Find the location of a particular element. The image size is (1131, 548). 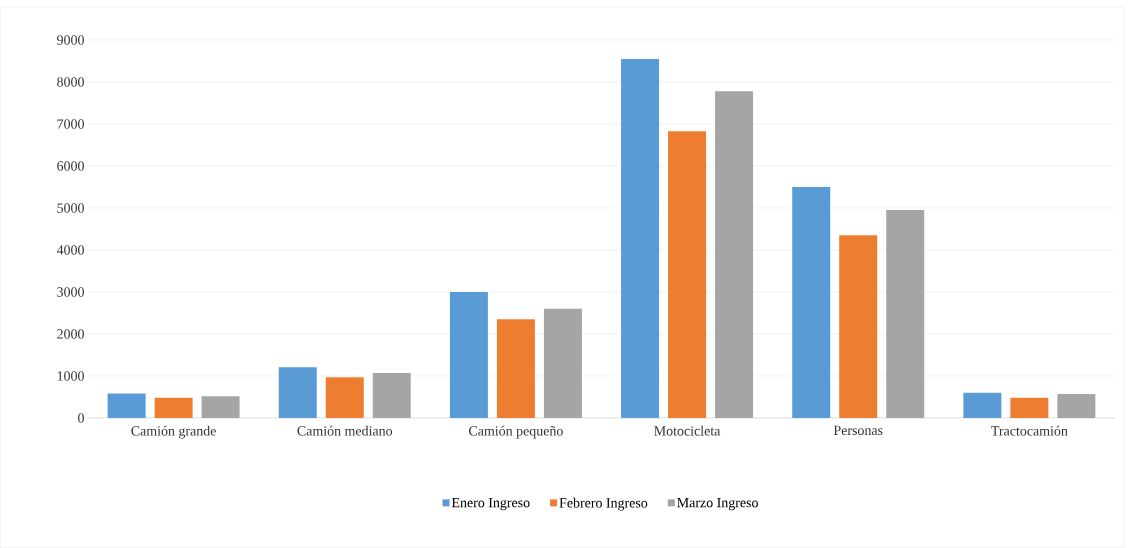

legend-label: Enero Ingreso is located at coordinates (490, 504).